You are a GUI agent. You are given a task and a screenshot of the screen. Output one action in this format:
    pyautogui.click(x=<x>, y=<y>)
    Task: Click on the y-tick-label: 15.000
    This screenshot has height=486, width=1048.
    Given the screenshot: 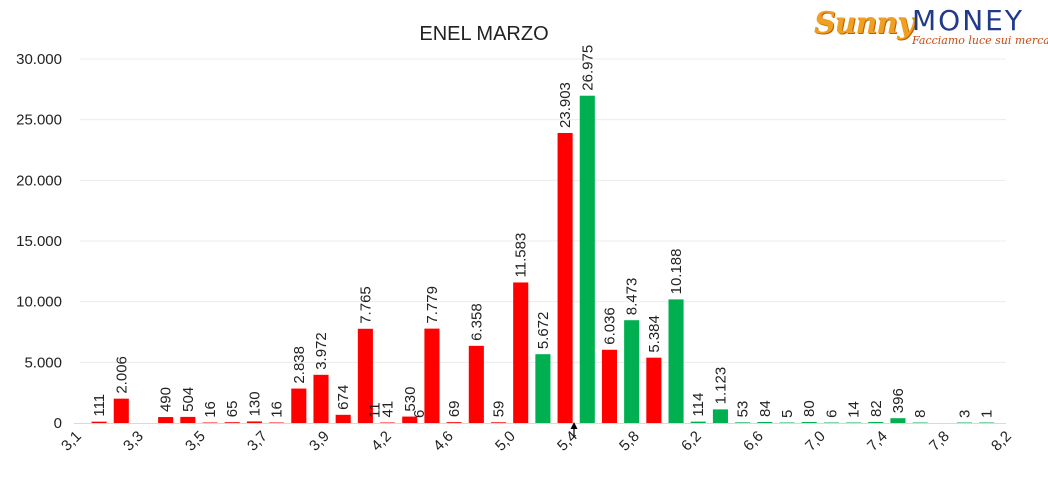 What is the action you would take?
    pyautogui.click(x=39, y=241)
    